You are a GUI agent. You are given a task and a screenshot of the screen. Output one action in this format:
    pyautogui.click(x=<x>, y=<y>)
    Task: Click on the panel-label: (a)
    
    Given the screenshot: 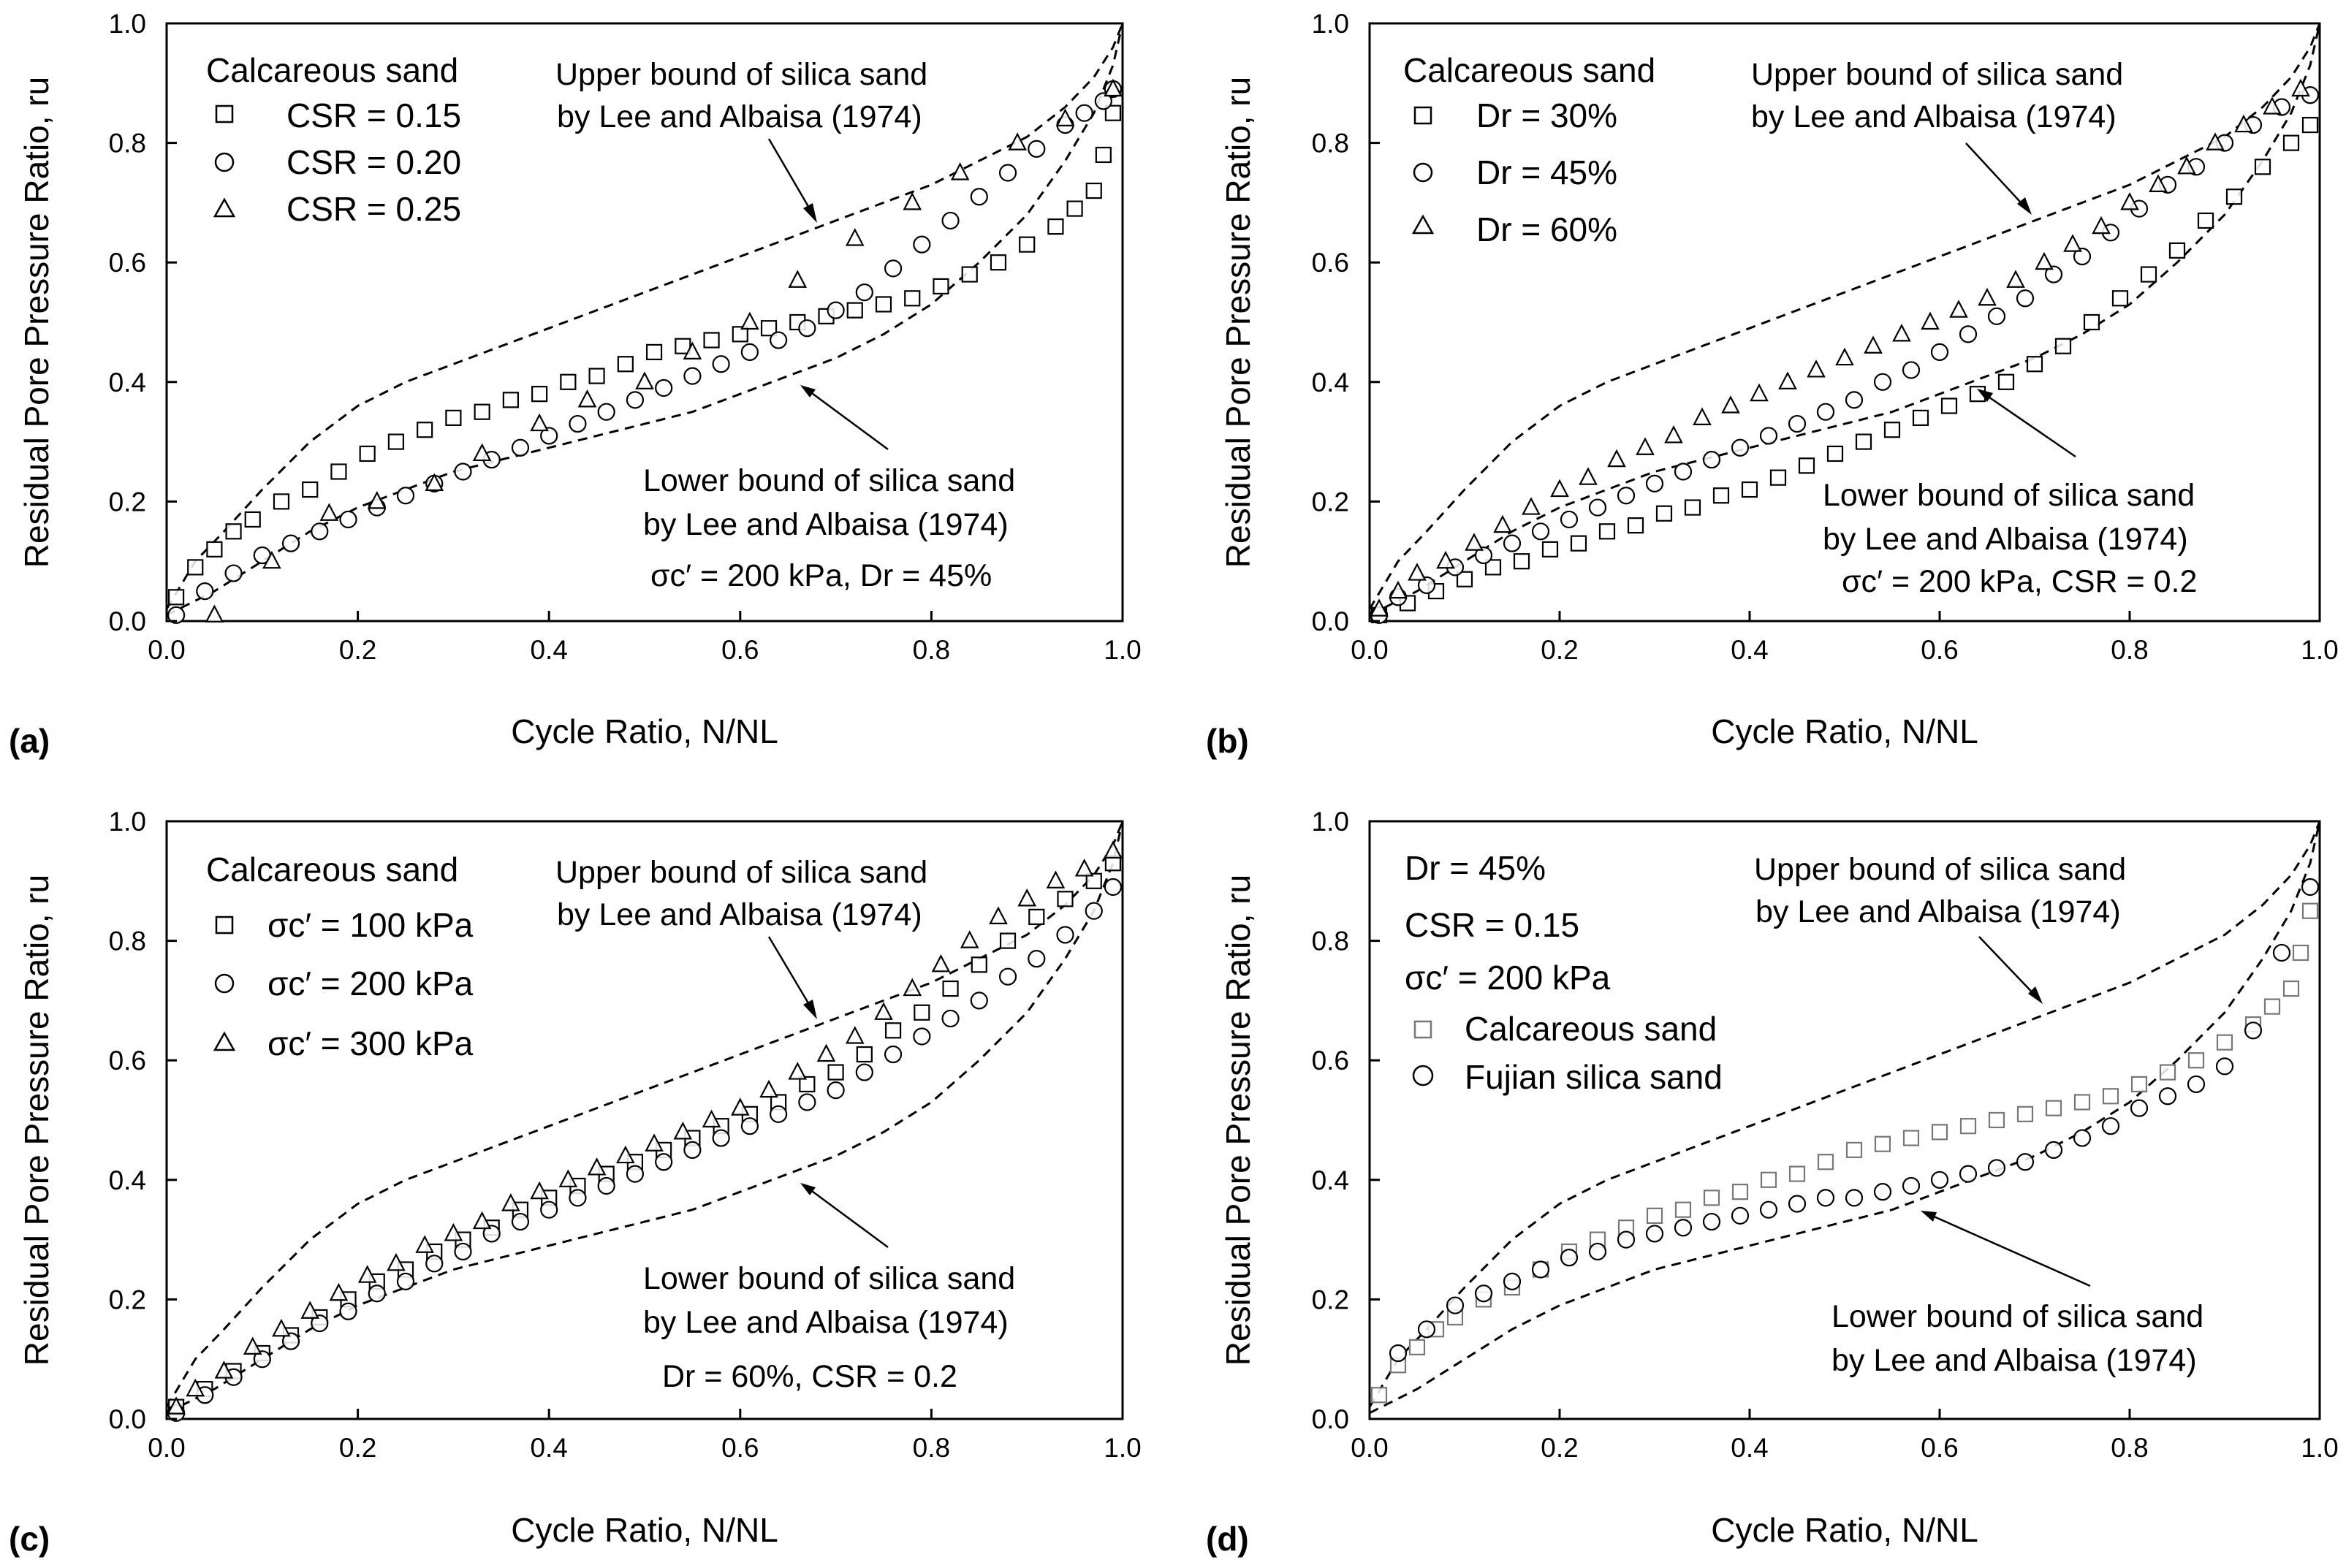 What is the action you would take?
    pyautogui.click(x=29, y=741)
    